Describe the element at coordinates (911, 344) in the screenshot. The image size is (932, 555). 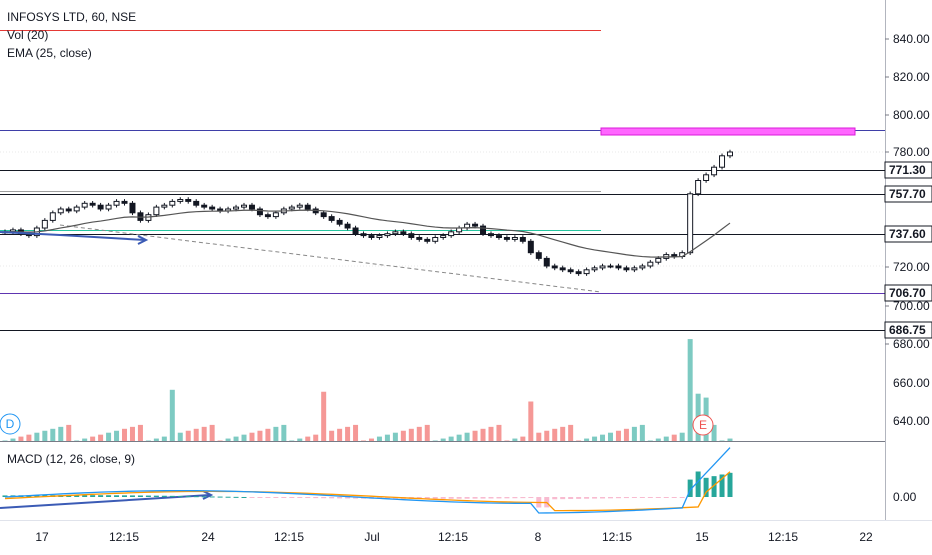
I see `y-tick-label: 680.00` at that location.